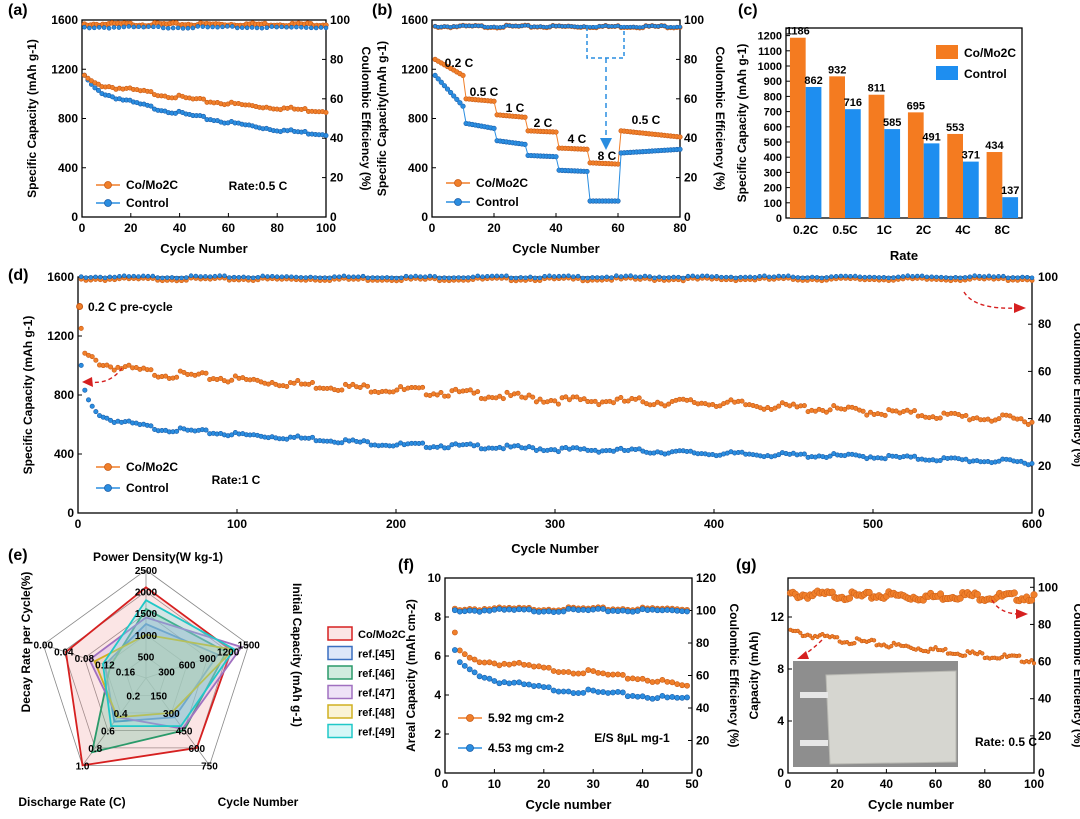  Describe the element at coordinates (80, 306) in the screenshot. I see `precycle-point` at that location.